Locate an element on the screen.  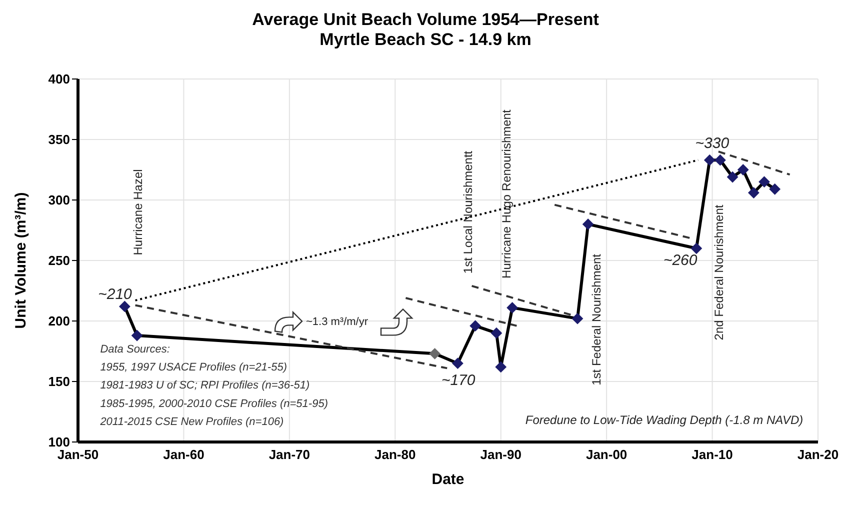
annotation: 1955, 1997 USACE Profiles (n=21-55) is located at coordinates (194, 368).